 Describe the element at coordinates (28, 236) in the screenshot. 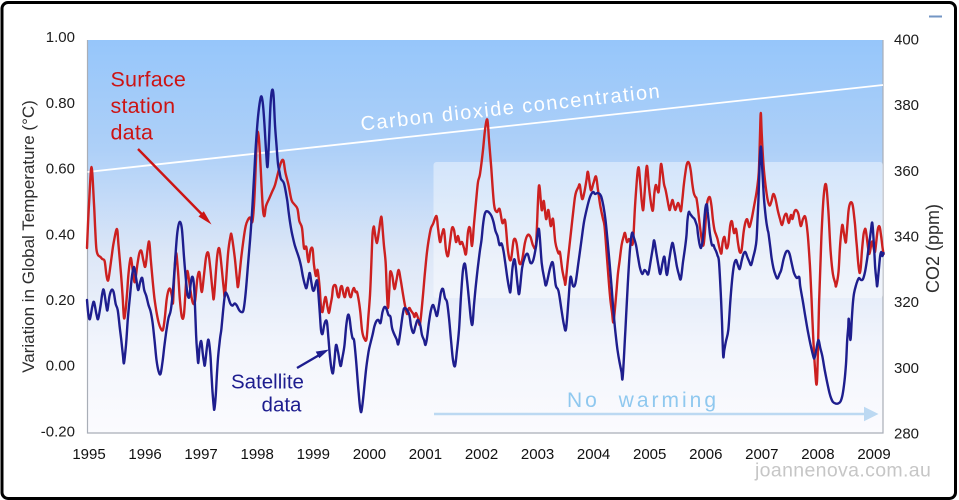

I see `svg-text:Variation in Global Temperatur: Variation in Global Temperature (°C)` at that location.